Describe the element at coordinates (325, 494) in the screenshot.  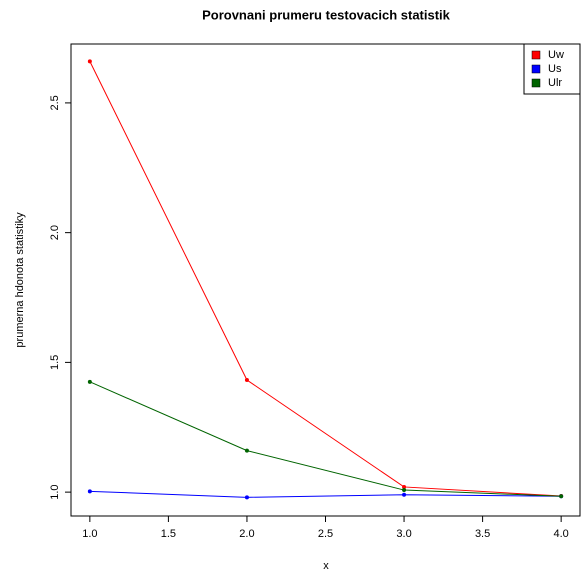
I see `series-line` at that location.